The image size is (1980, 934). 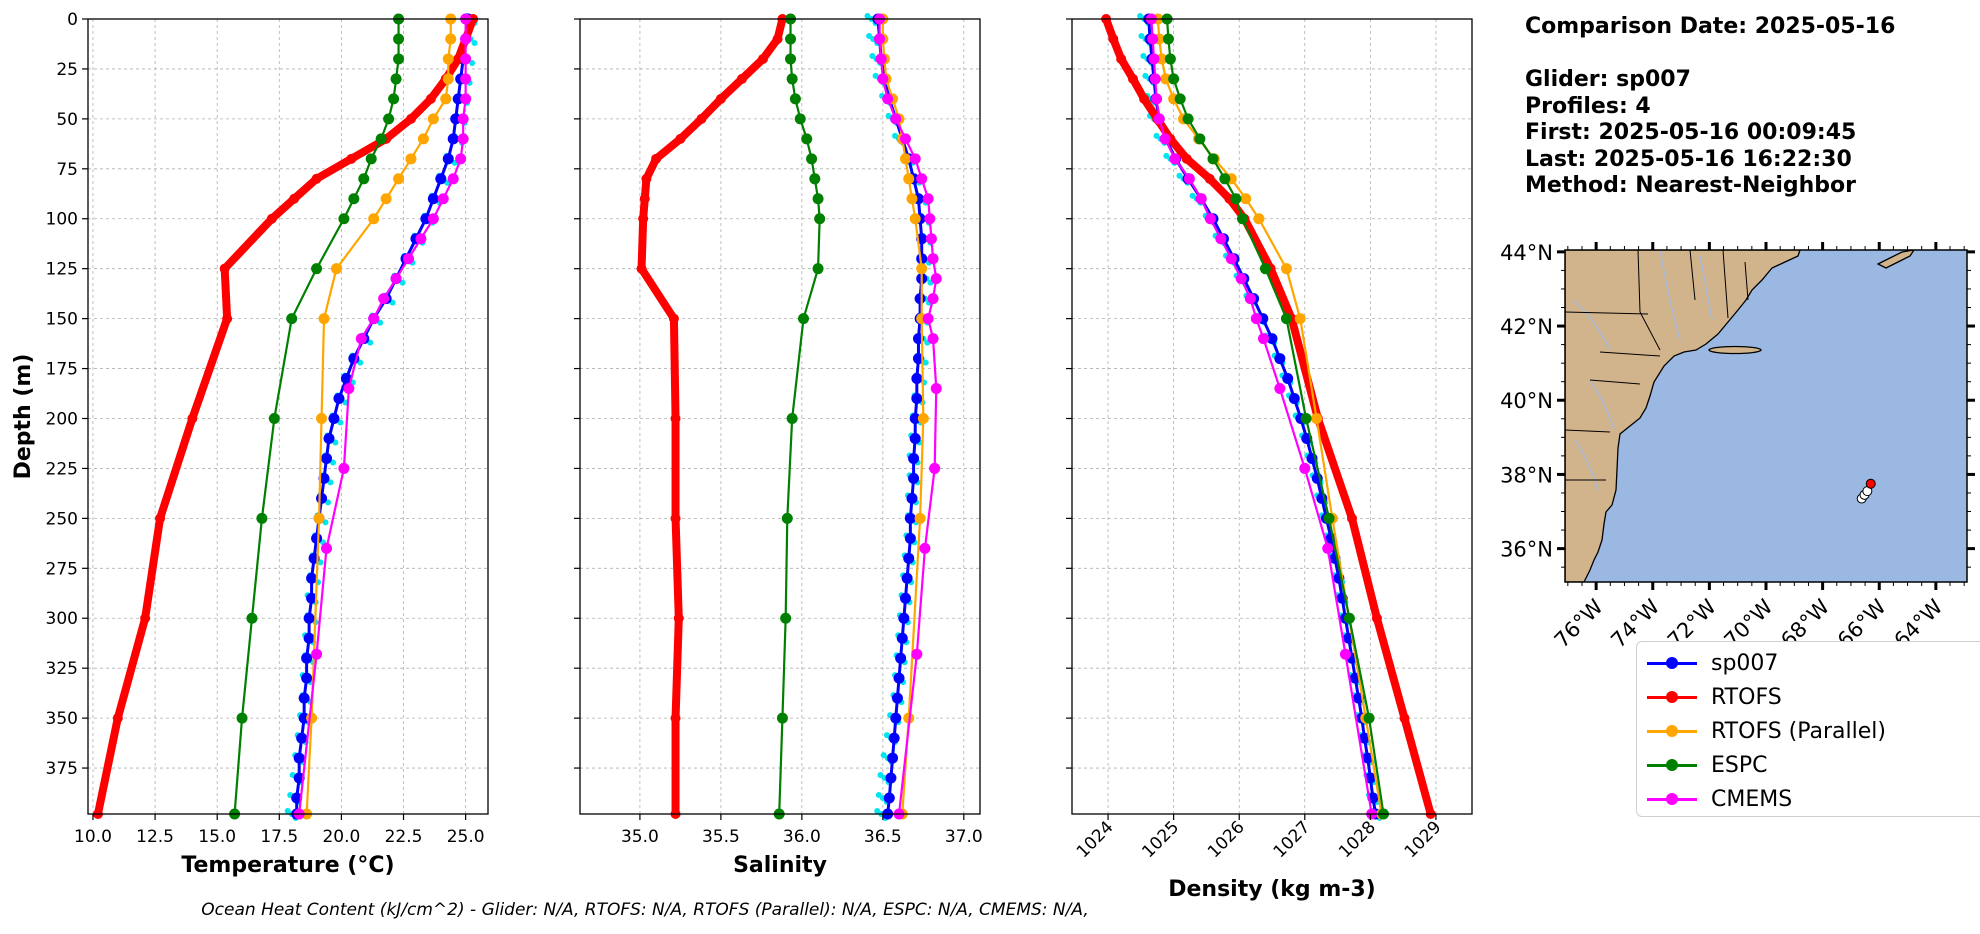 I want to click on y-tick-label: 0, so click(x=72, y=20).